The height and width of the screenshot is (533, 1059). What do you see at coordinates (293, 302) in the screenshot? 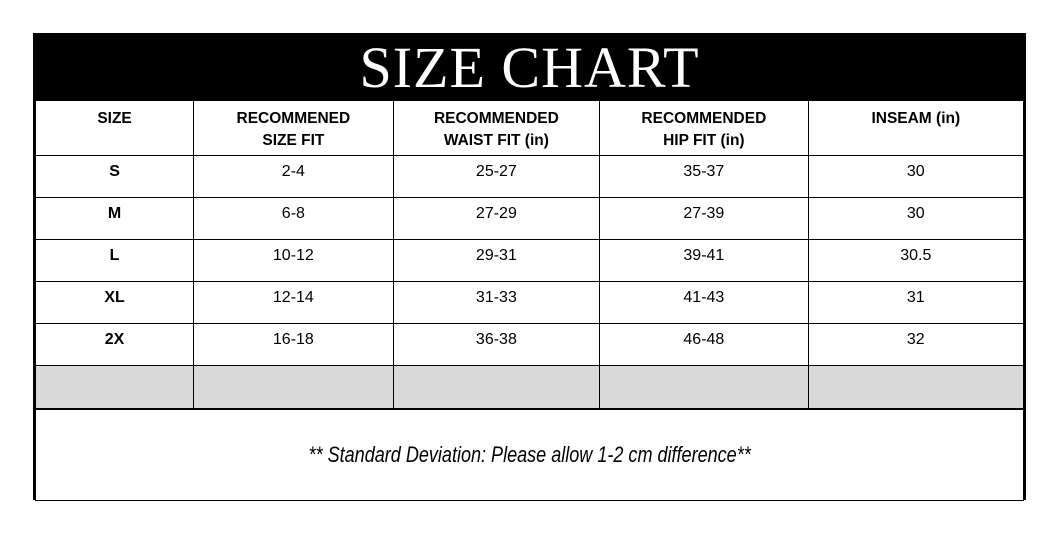
I see `cell-size-fit: 12-14` at bounding box center [293, 302].